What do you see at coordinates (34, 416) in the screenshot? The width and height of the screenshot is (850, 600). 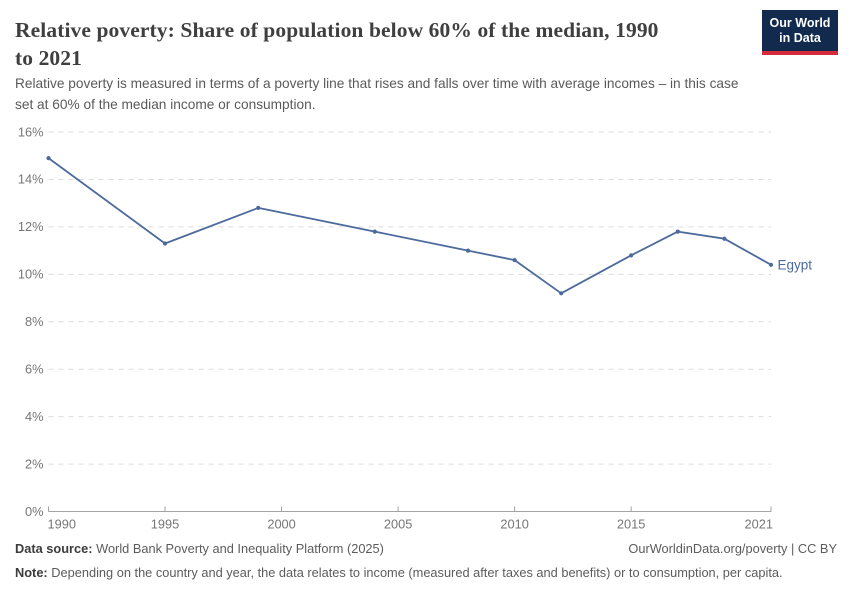 I see `y-tick-label: 4%` at bounding box center [34, 416].